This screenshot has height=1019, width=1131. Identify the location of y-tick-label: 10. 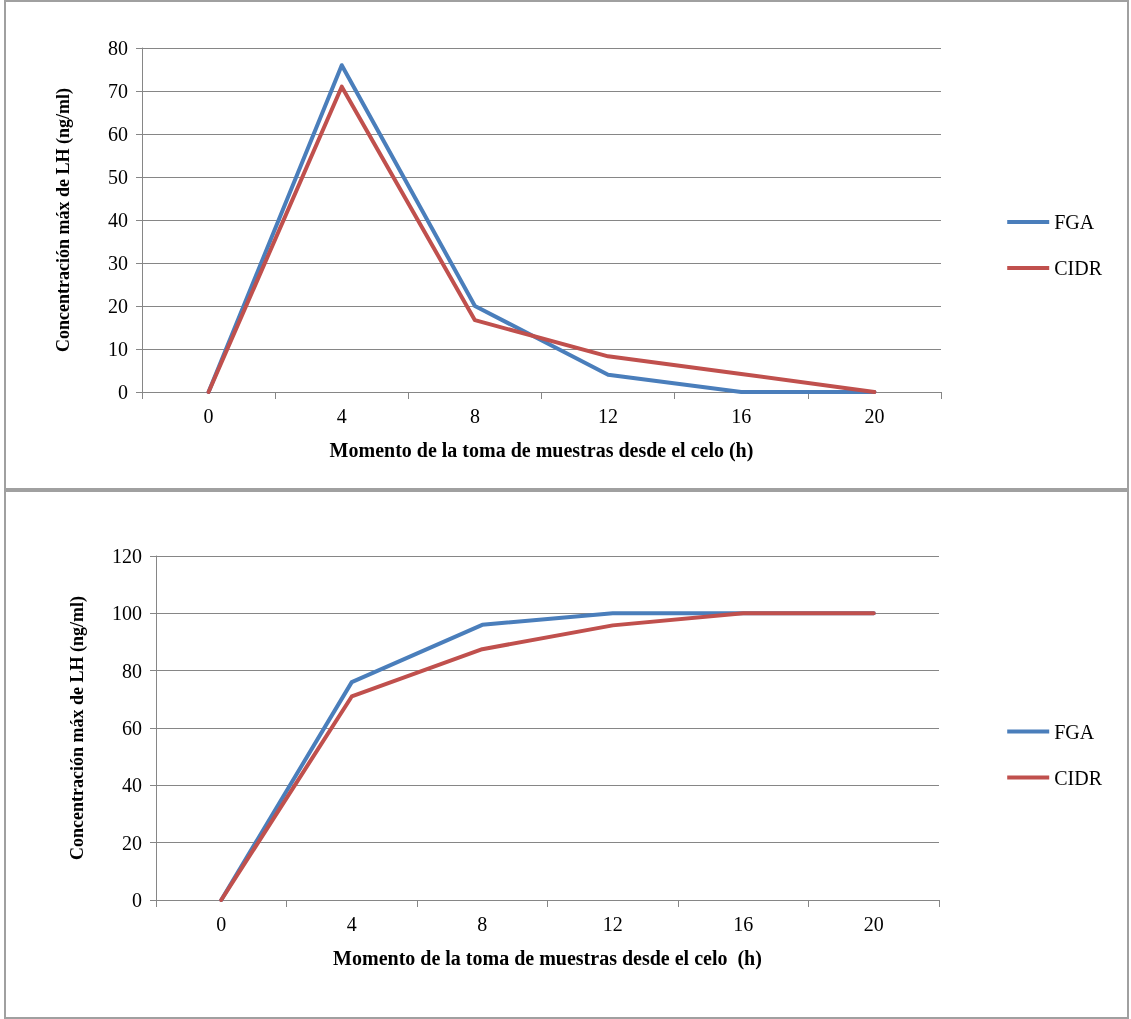
(118, 349).